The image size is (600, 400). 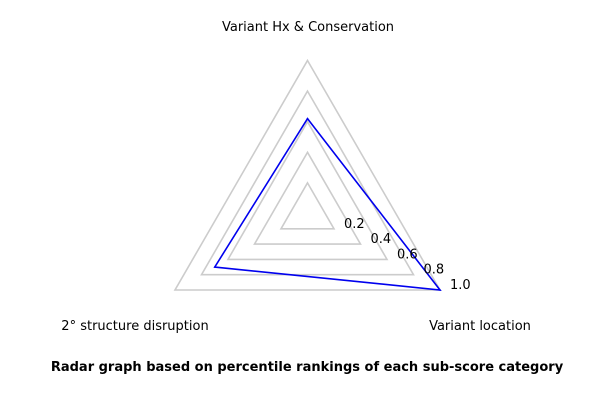 What do you see at coordinates (381, 239) in the screenshot?
I see `tick-label-0-4: 0.4` at bounding box center [381, 239].